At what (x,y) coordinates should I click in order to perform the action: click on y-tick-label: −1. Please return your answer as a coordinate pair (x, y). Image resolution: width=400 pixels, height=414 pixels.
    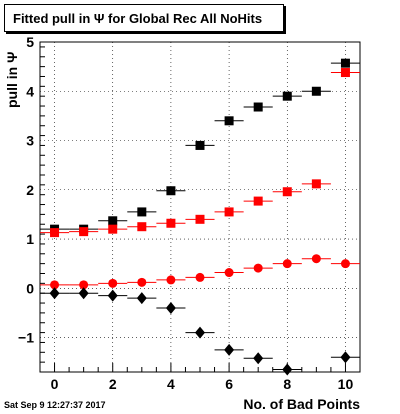
    Looking at the image, I should click on (26, 338).